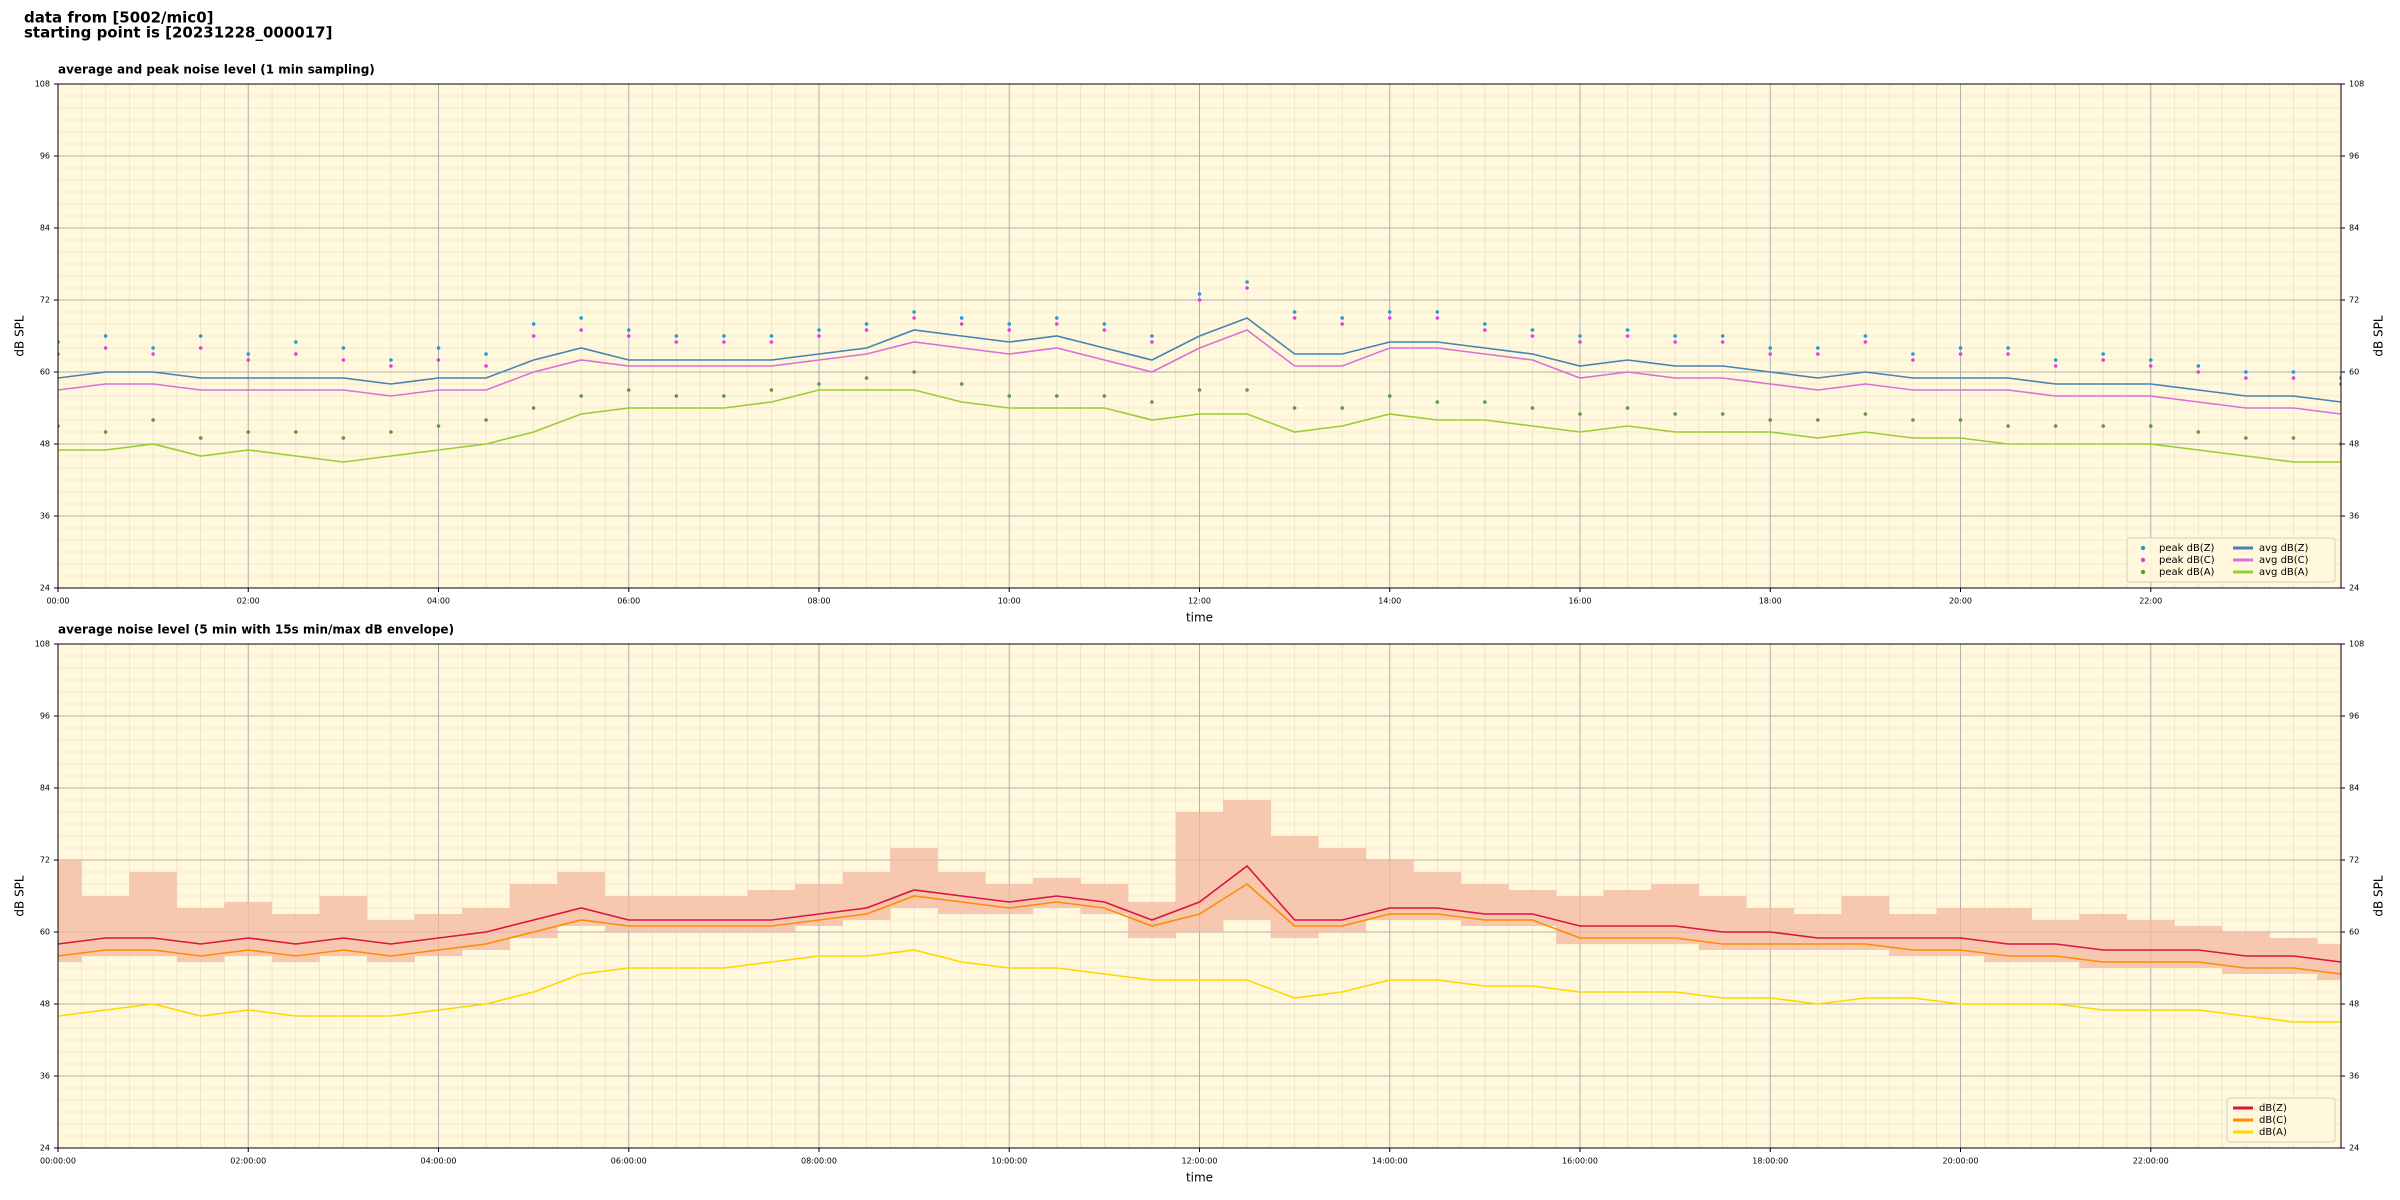 The image size is (2400, 1200). I want to click on legend-label: dB(C), so click(2273, 1120).